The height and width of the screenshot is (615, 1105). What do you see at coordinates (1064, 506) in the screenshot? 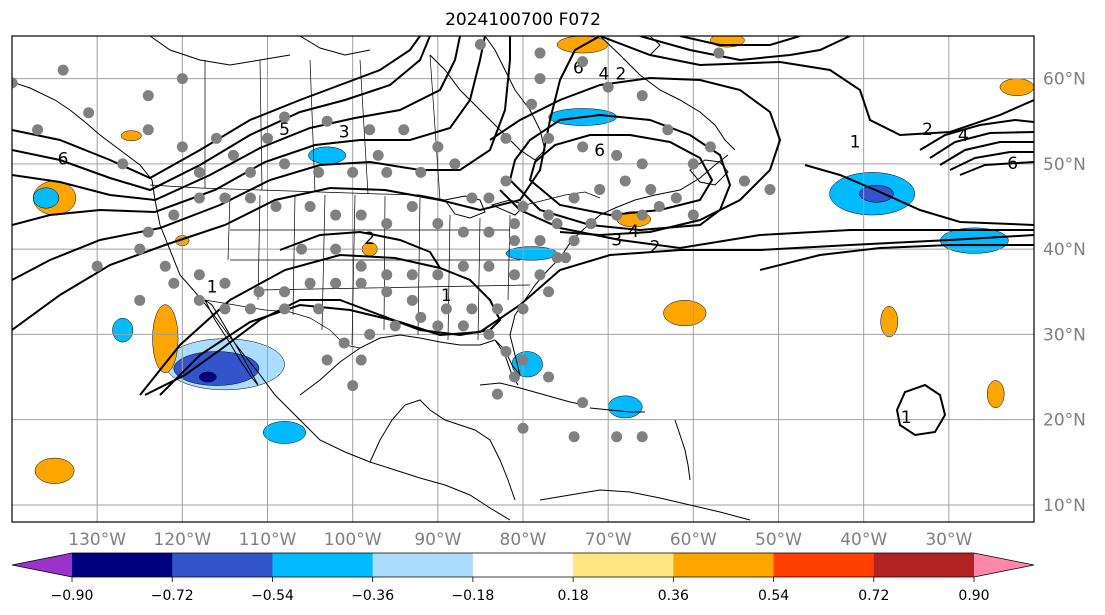
I see `latitude-label: 10°N` at bounding box center [1064, 506].